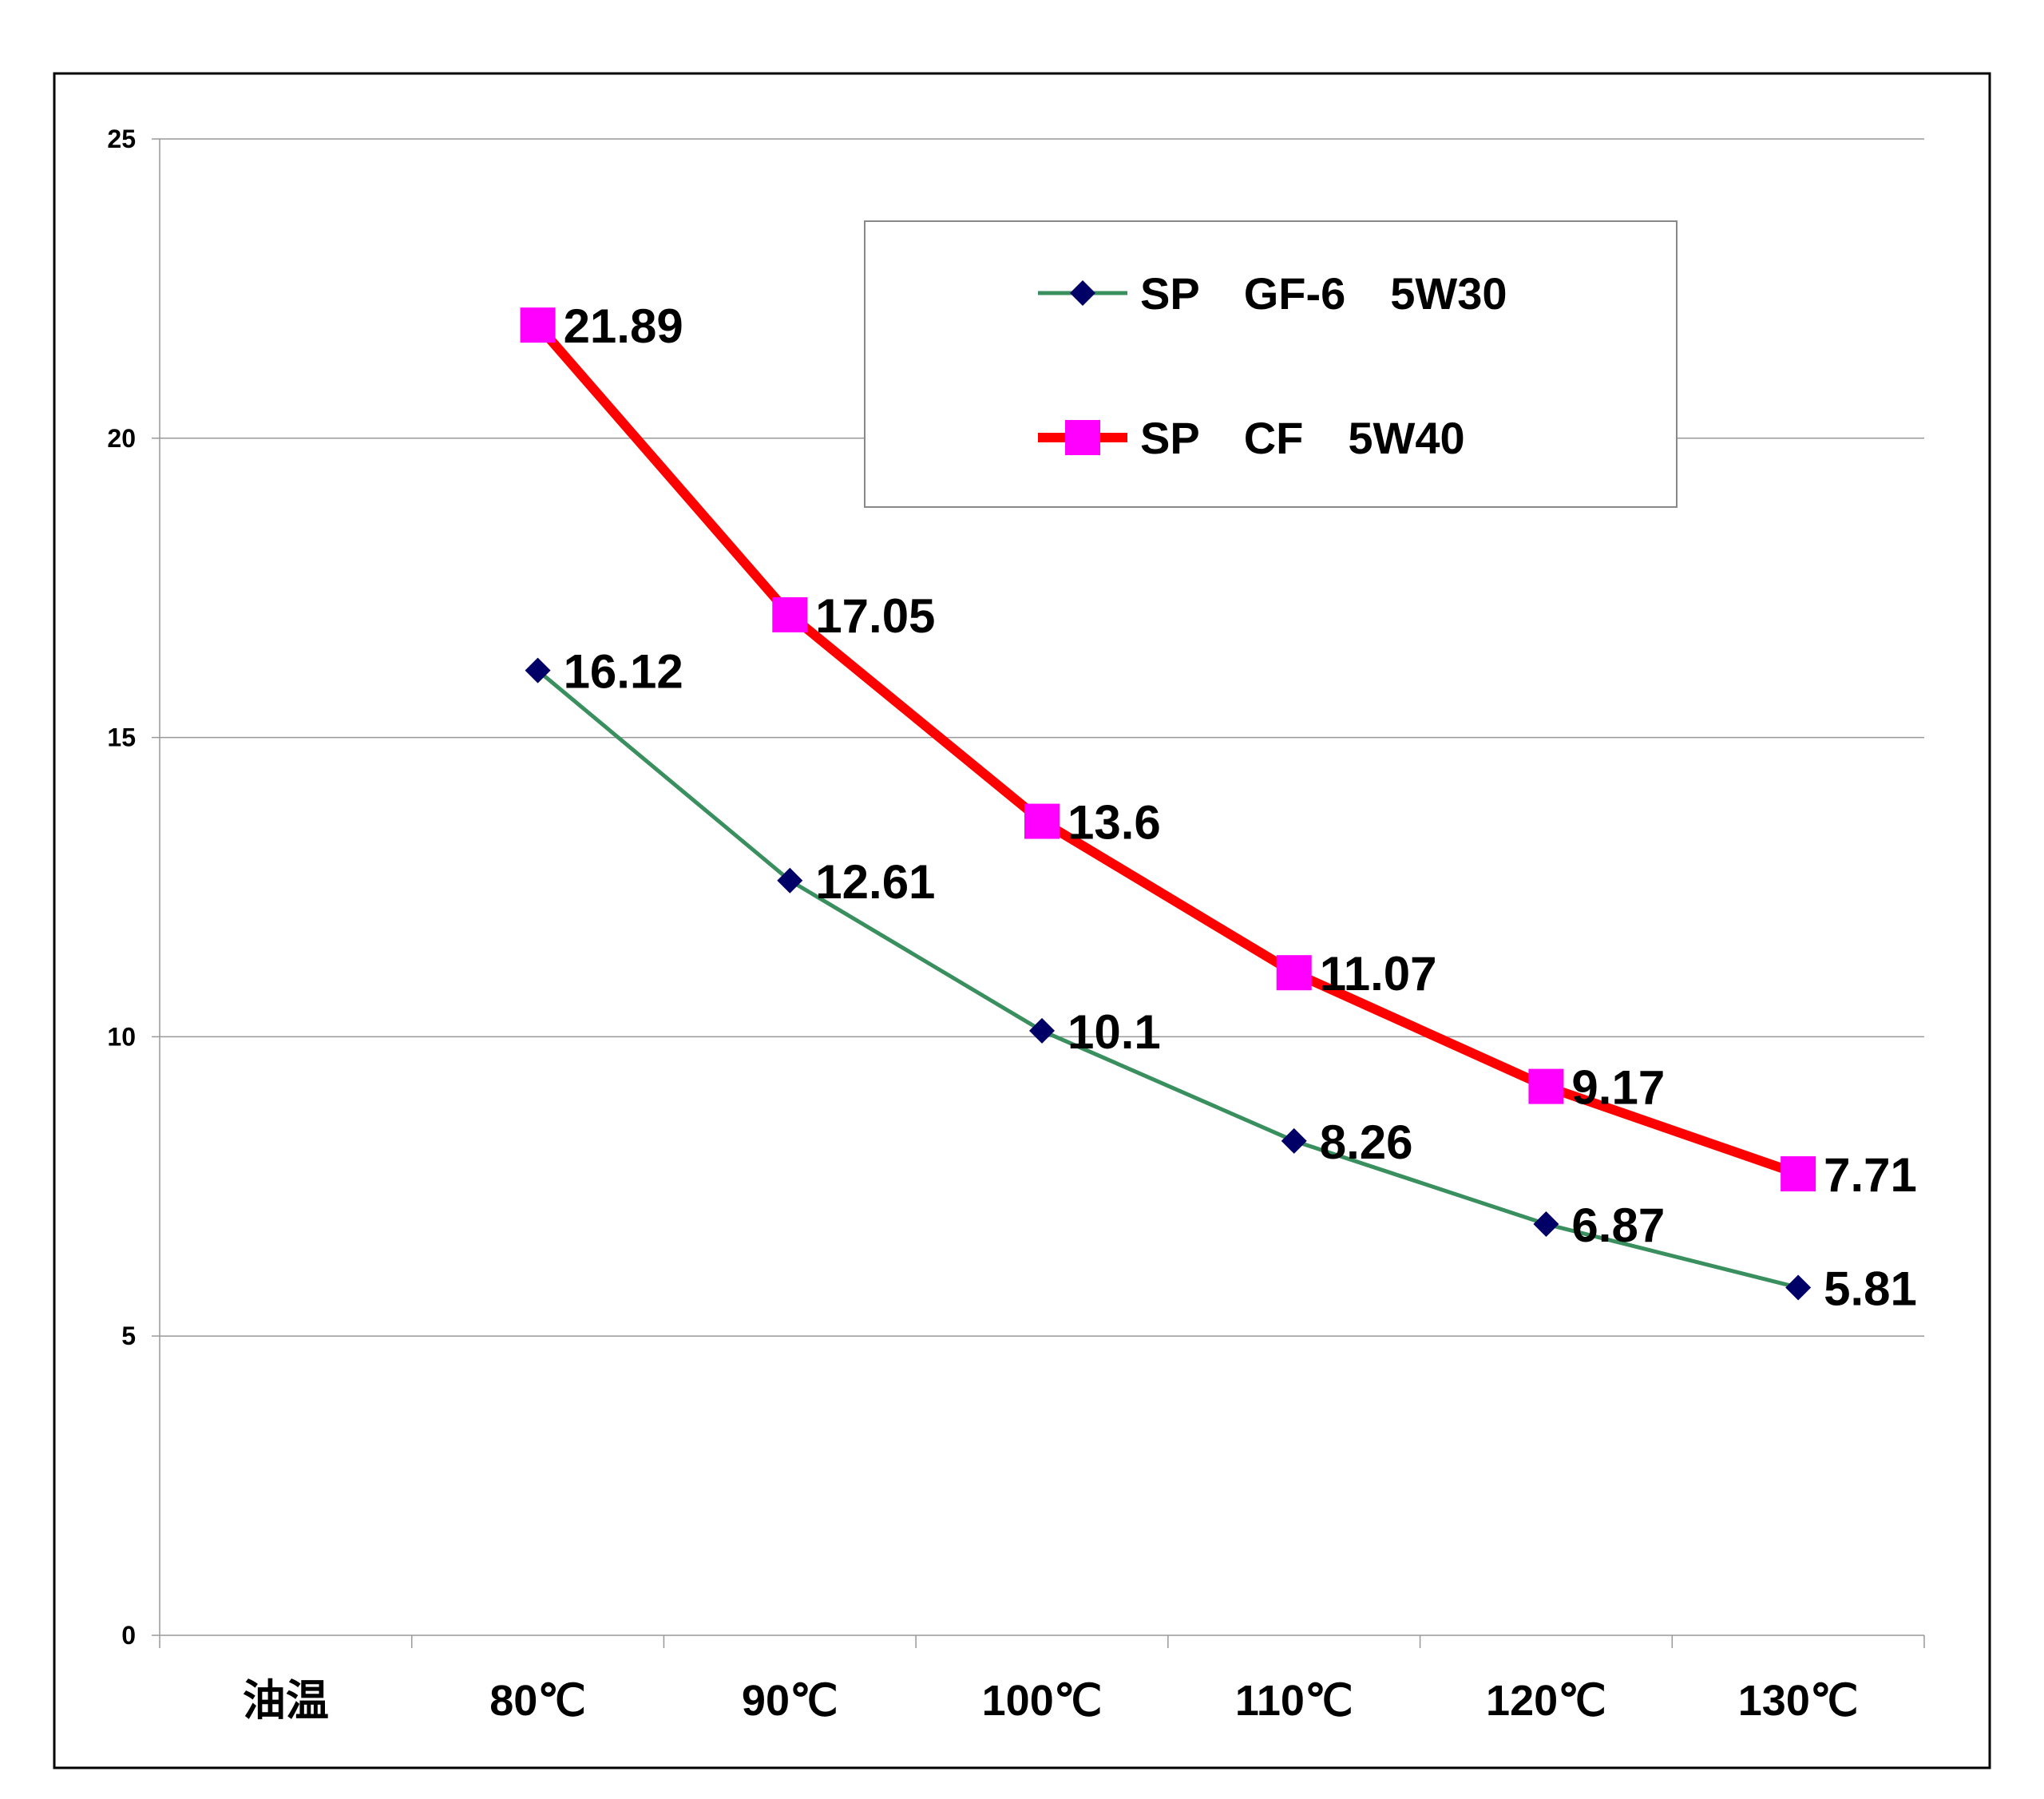  I want to click on y-tick-label: 5, so click(128, 1336).